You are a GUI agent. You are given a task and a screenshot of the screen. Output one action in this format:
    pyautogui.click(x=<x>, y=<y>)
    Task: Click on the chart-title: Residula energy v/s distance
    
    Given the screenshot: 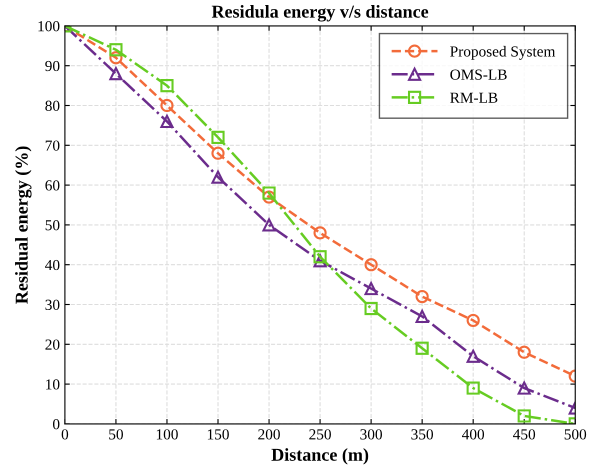 What is the action you would take?
    pyautogui.click(x=320, y=13)
    